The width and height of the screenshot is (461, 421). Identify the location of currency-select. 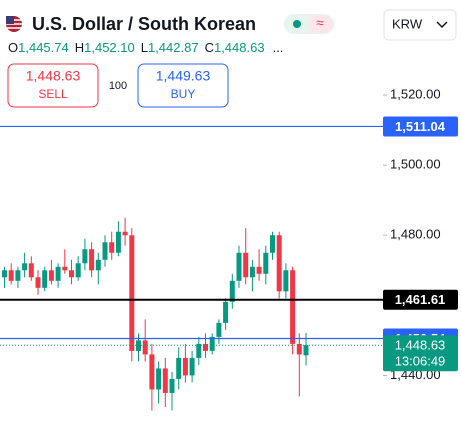
(420, 25).